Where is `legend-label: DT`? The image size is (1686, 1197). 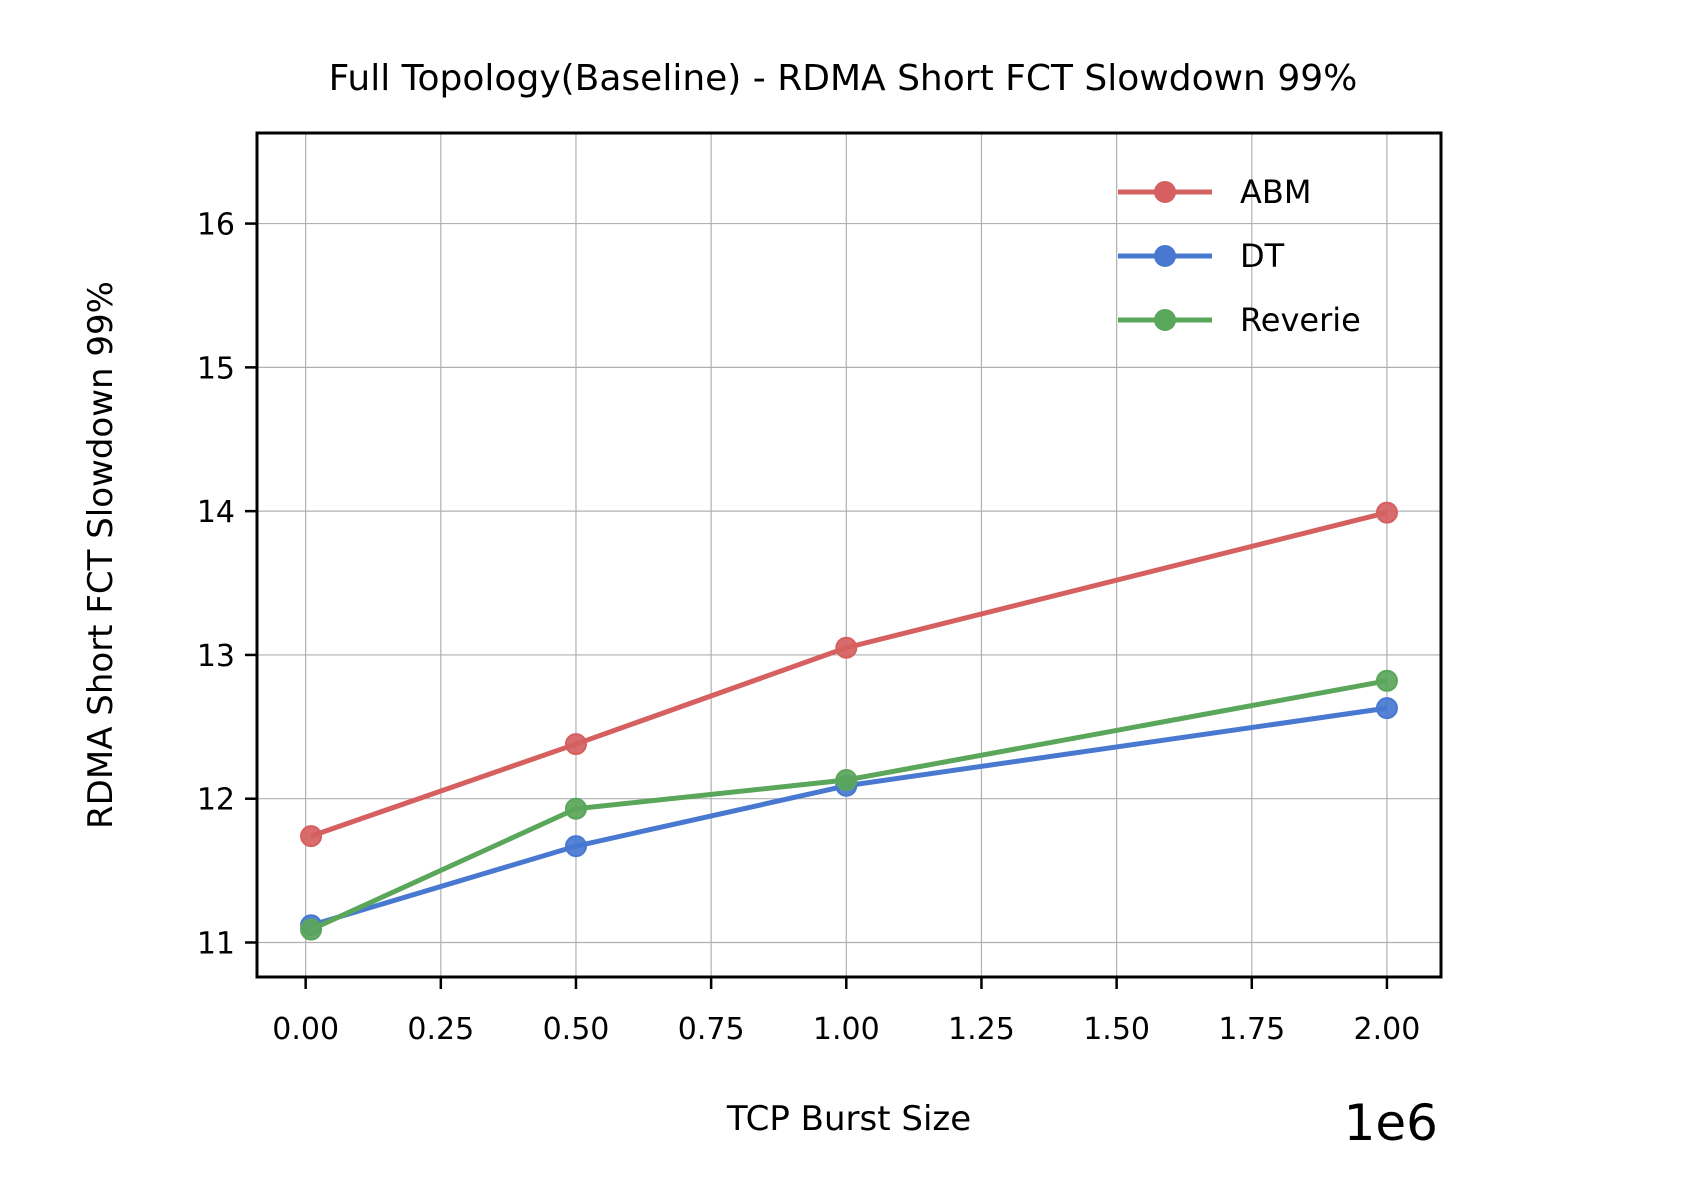
legend-label: DT is located at coordinates (1262, 256).